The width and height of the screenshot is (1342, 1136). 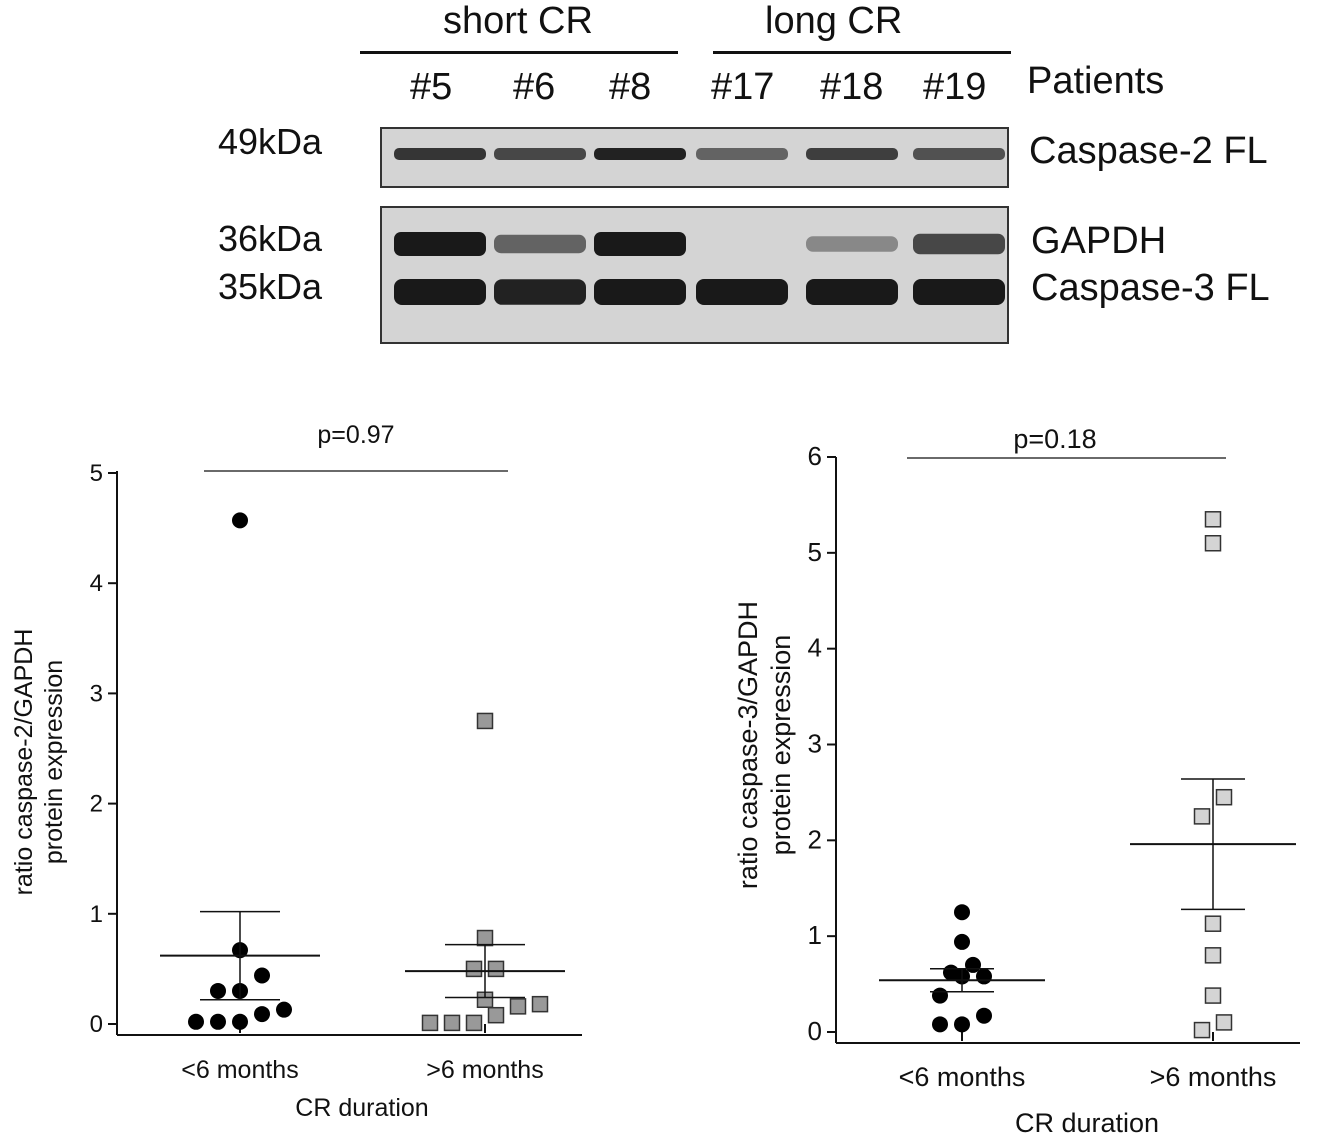 I want to click on y-axis-label-line-1: ratio caspase-3/GAPDH, so click(x=748, y=745).